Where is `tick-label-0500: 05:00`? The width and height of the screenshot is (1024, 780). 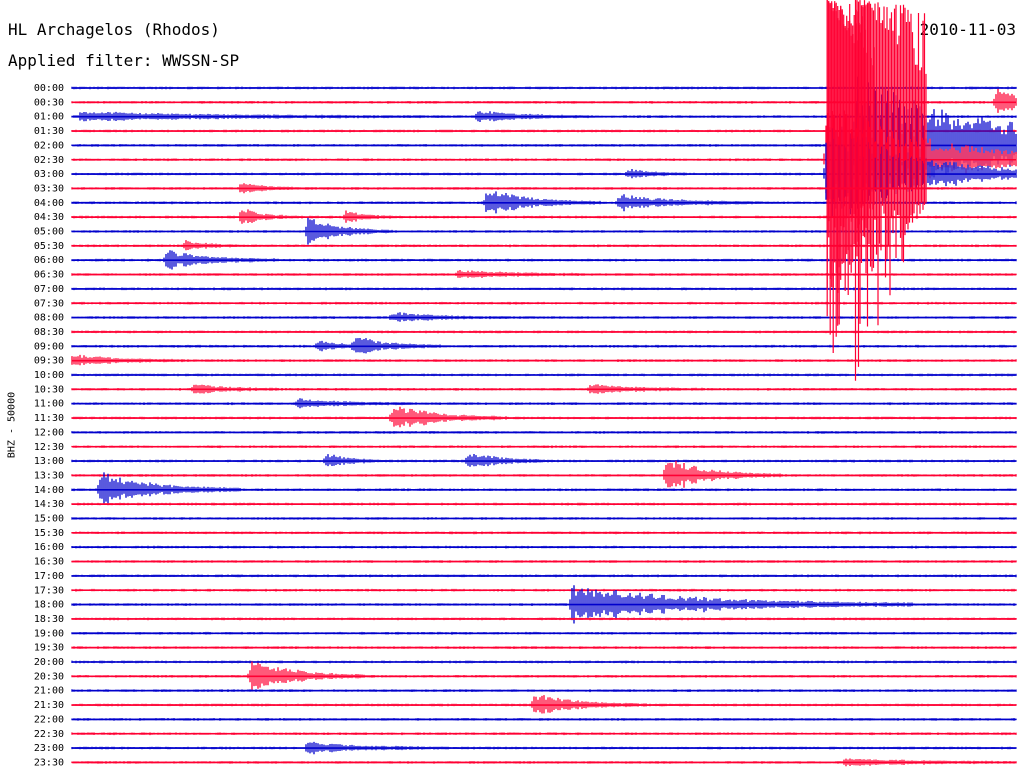
tick-label-0500: 05:00 is located at coordinates (49, 232).